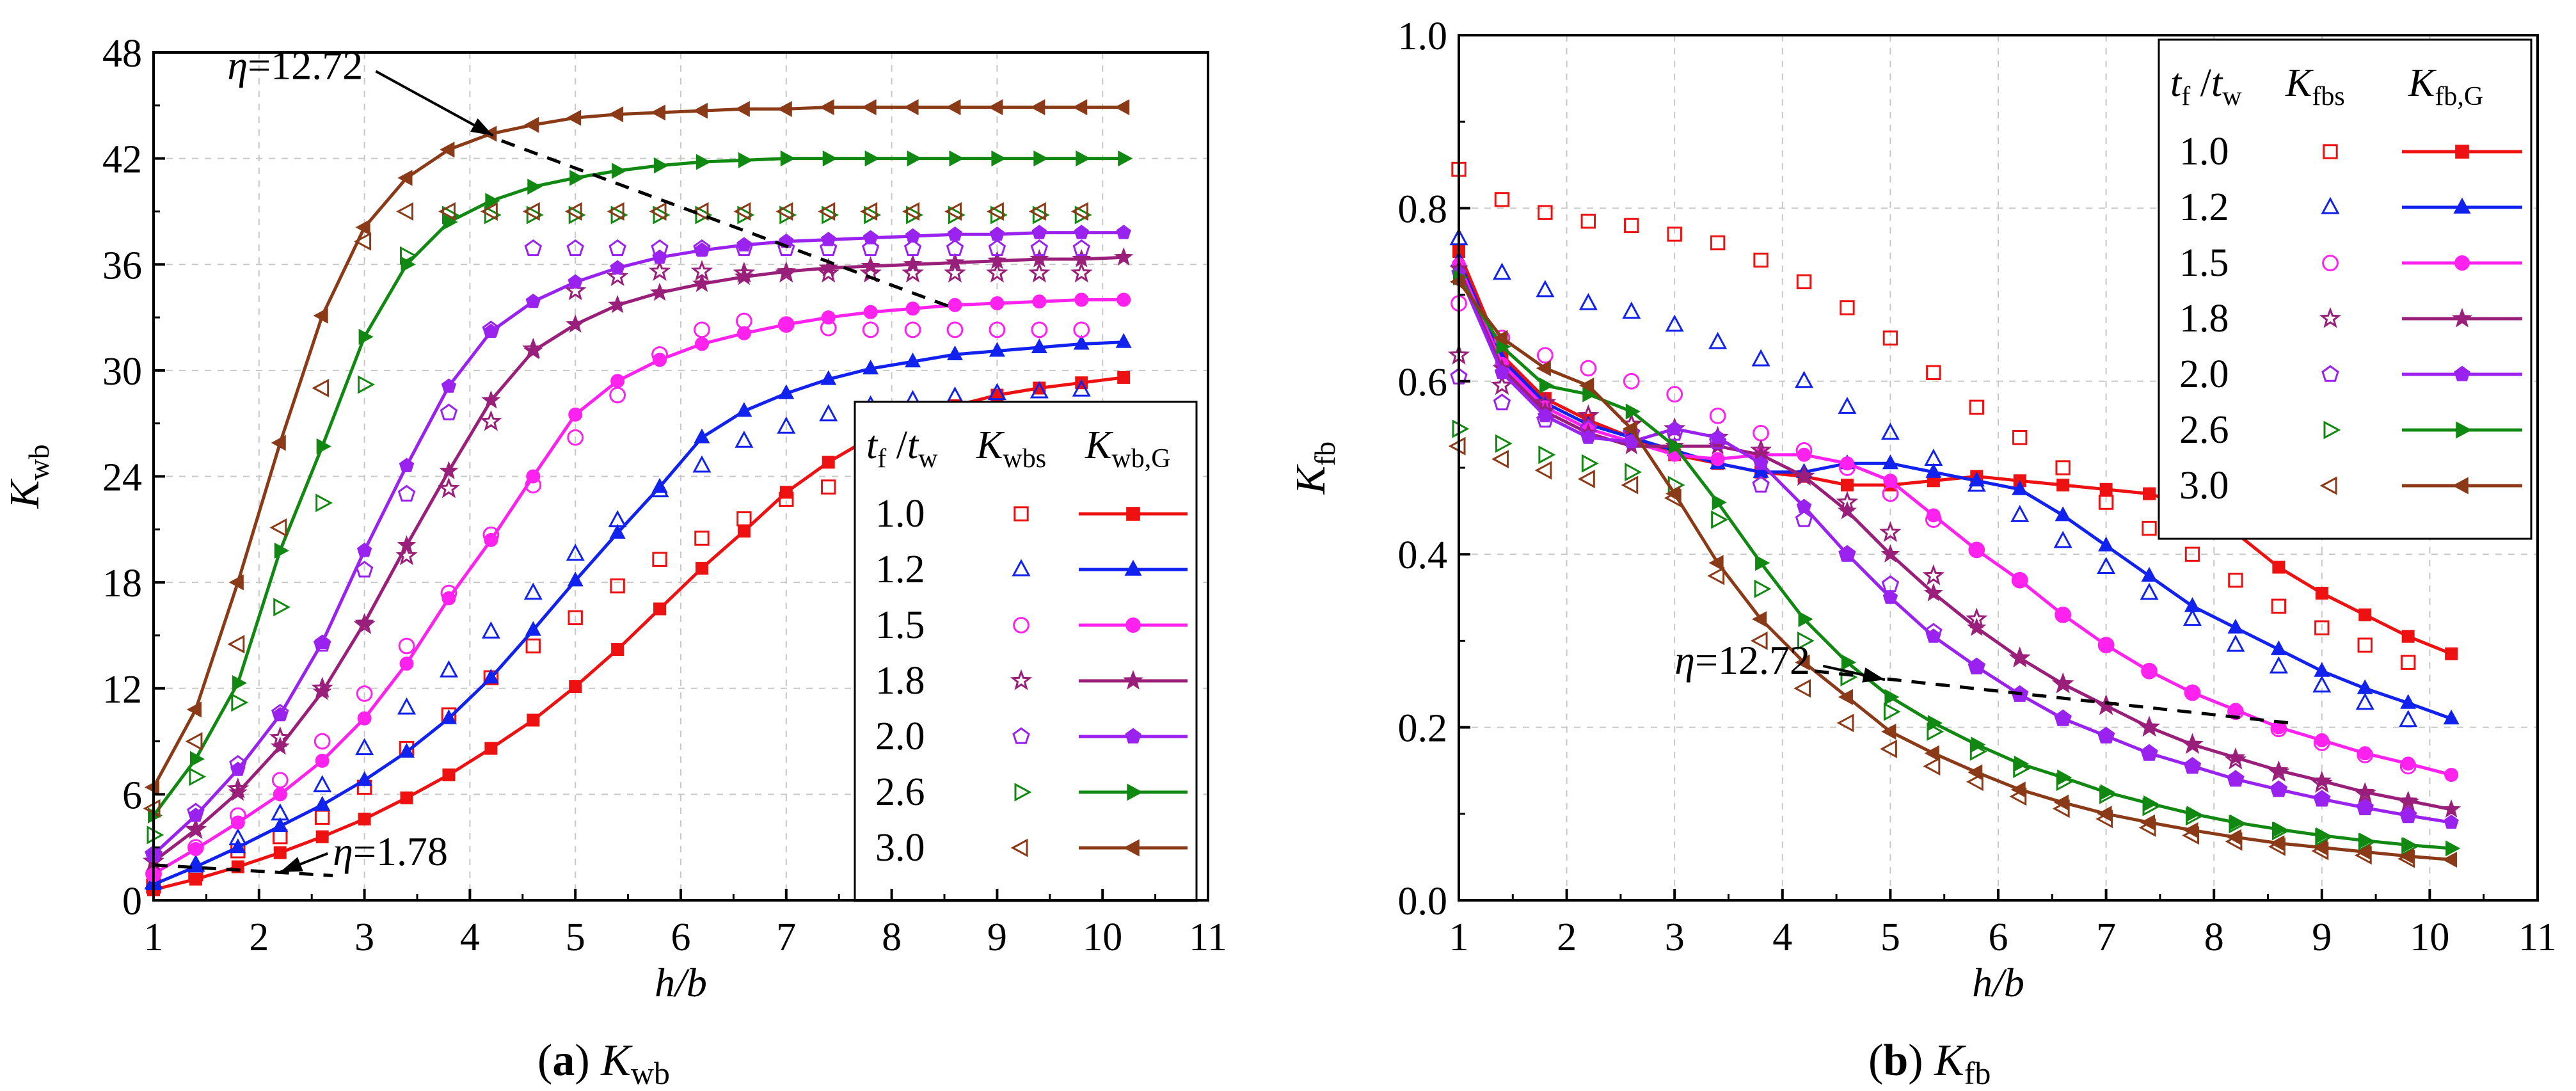  Describe the element at coordinates (291, 865) in the screenshot. I see `eta-arrow-head` at that location.